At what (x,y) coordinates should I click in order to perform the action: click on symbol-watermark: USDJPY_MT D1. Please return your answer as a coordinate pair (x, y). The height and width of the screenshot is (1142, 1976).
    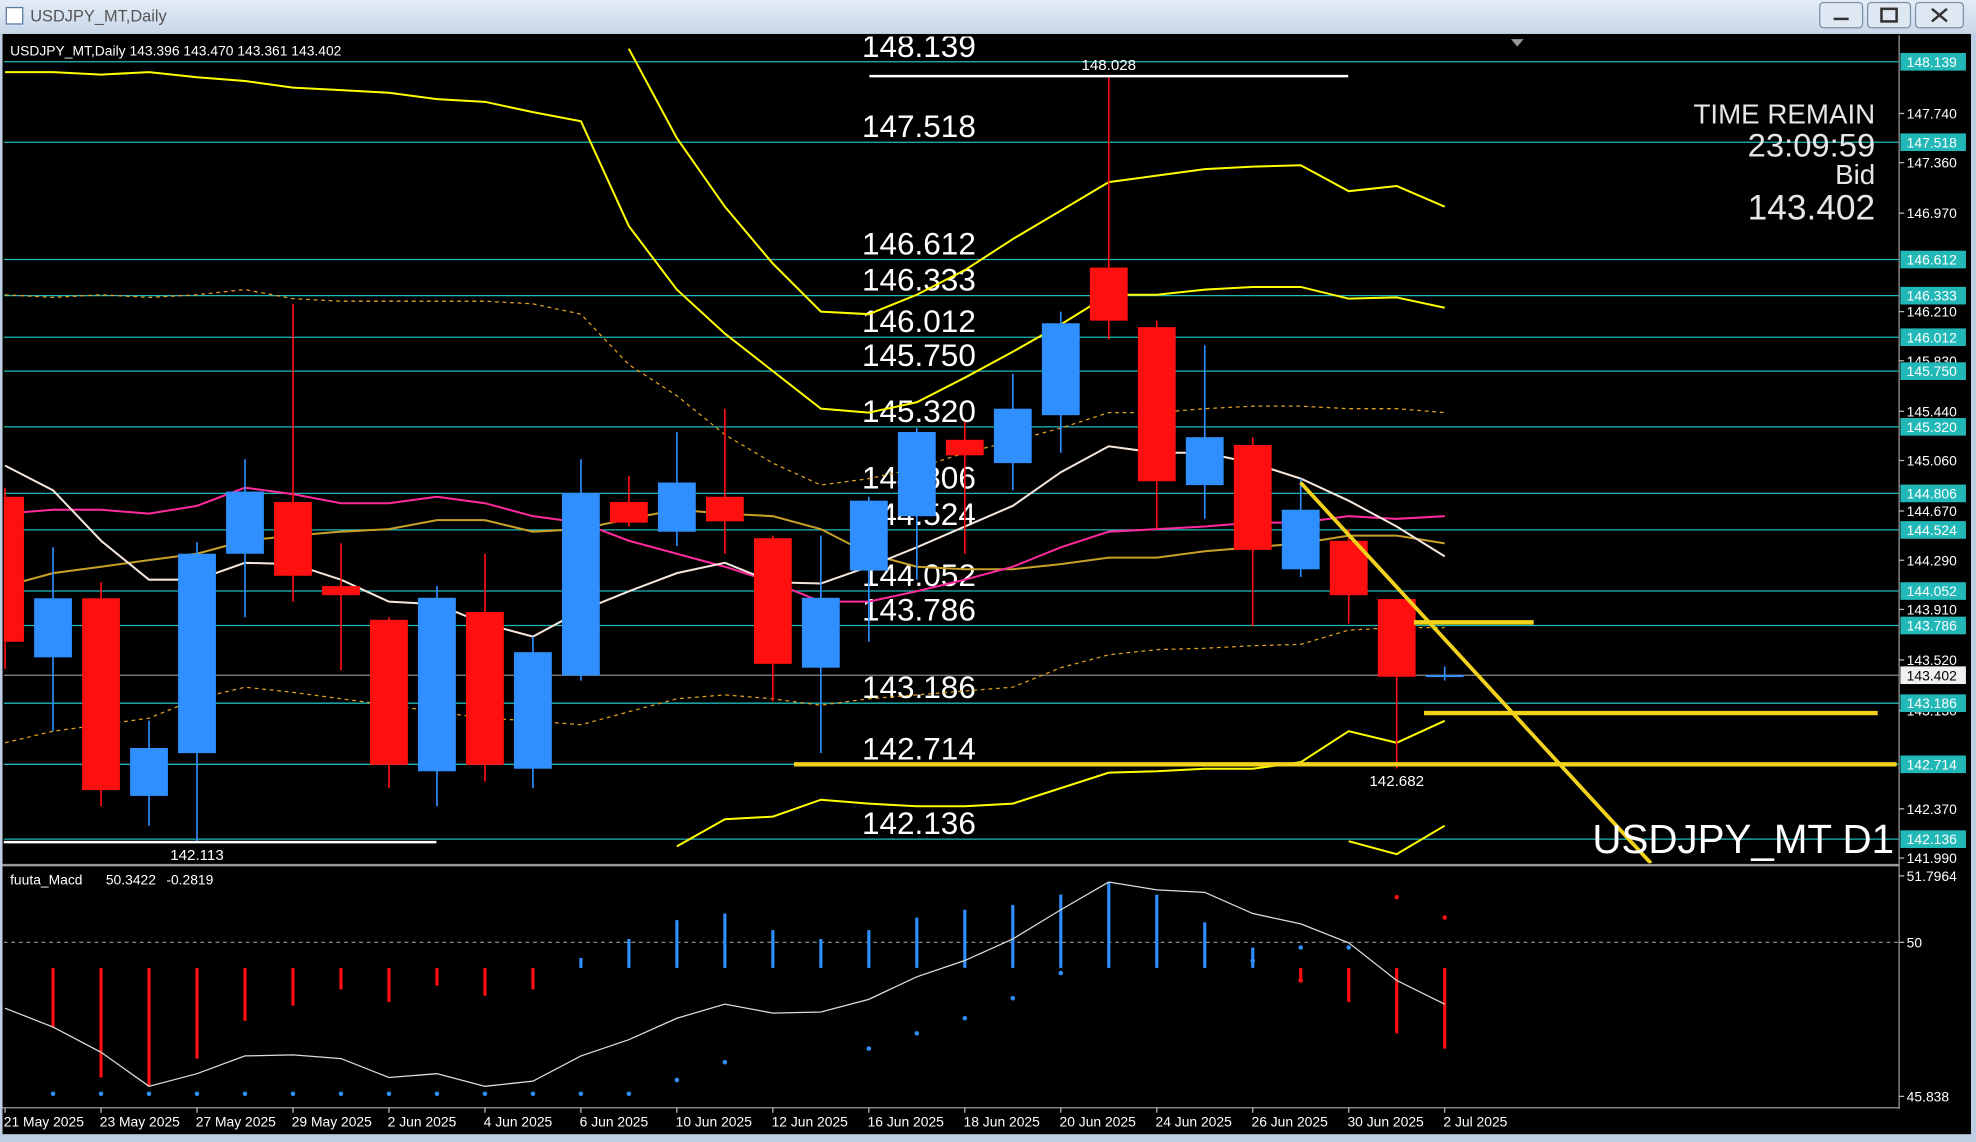
    Looking at the image, I should click on (1743, 839).